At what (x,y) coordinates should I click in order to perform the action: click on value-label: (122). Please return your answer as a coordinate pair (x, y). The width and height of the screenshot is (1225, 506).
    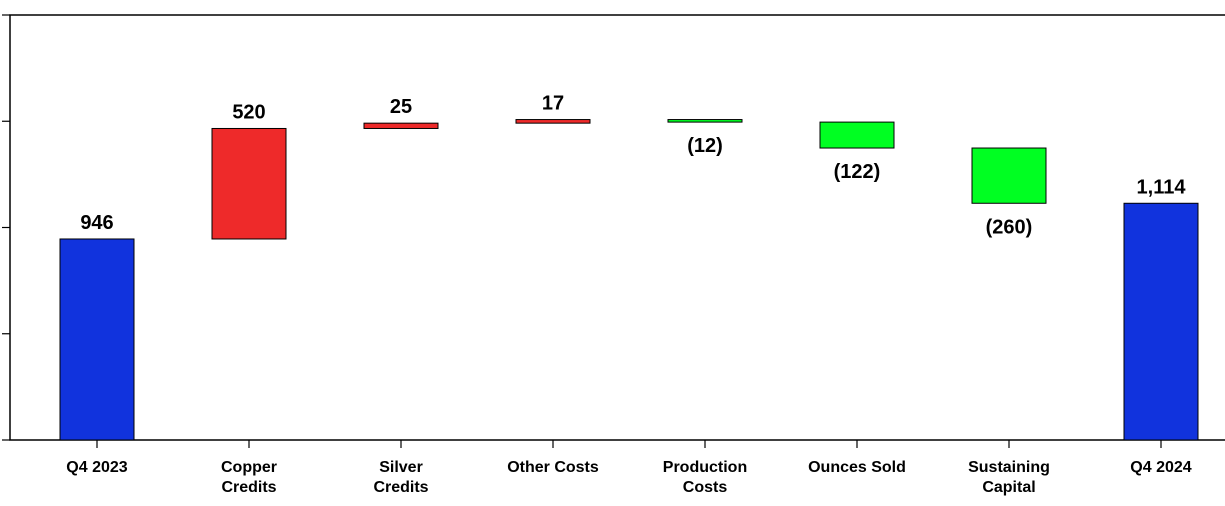
    Looking at the image, I should click on (857, 172).